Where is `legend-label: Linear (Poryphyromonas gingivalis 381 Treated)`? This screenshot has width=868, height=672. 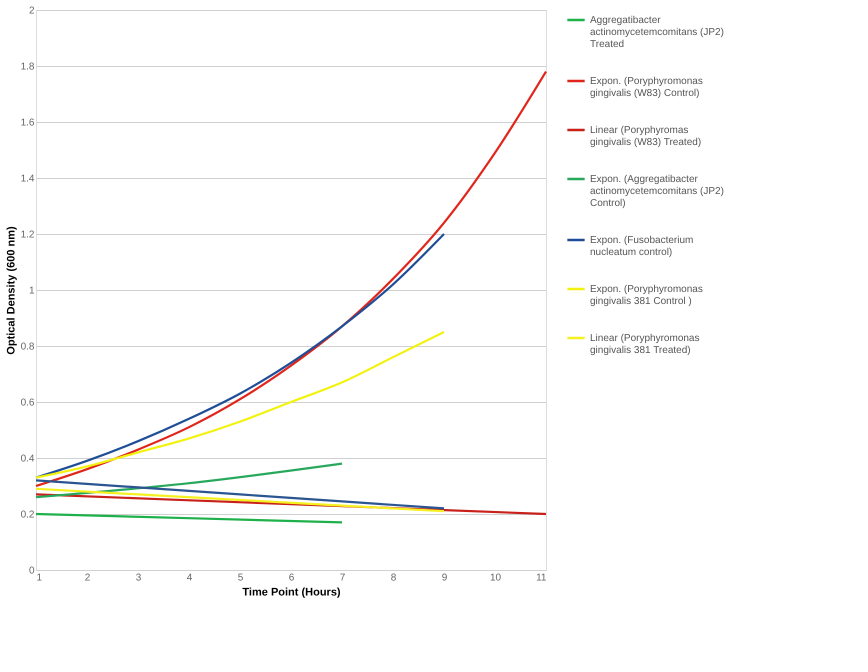 legend-label: Linear (Poryphyromonas gingivalis 381 Treated) is located at coordinates (645, 344).